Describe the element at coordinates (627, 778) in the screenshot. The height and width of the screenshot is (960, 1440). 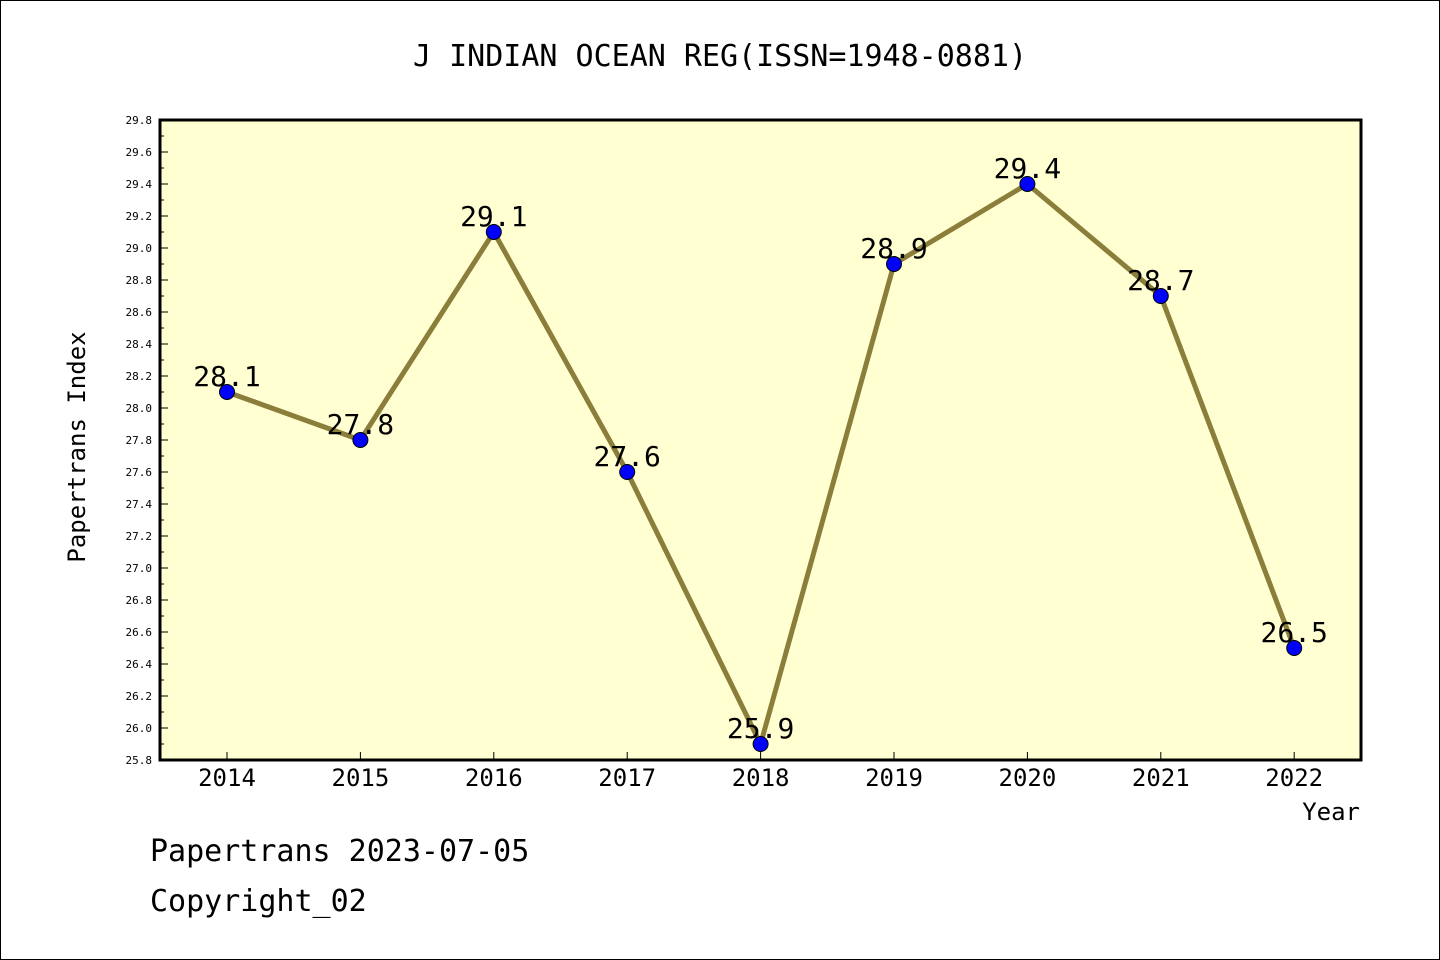
I see `x-tick-label: 2017` at that location.